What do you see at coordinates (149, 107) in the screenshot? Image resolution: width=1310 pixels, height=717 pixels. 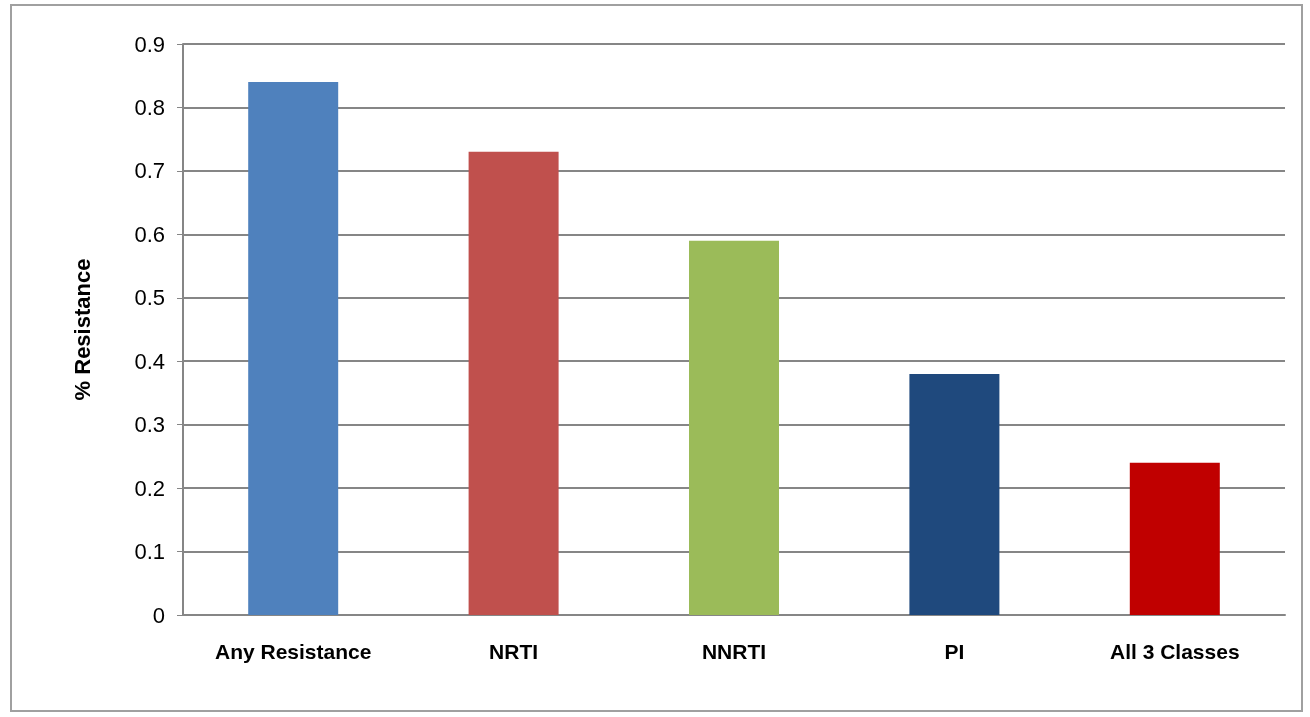 I see `y-tick-label: 0.8` at bounding box center [149, 107].